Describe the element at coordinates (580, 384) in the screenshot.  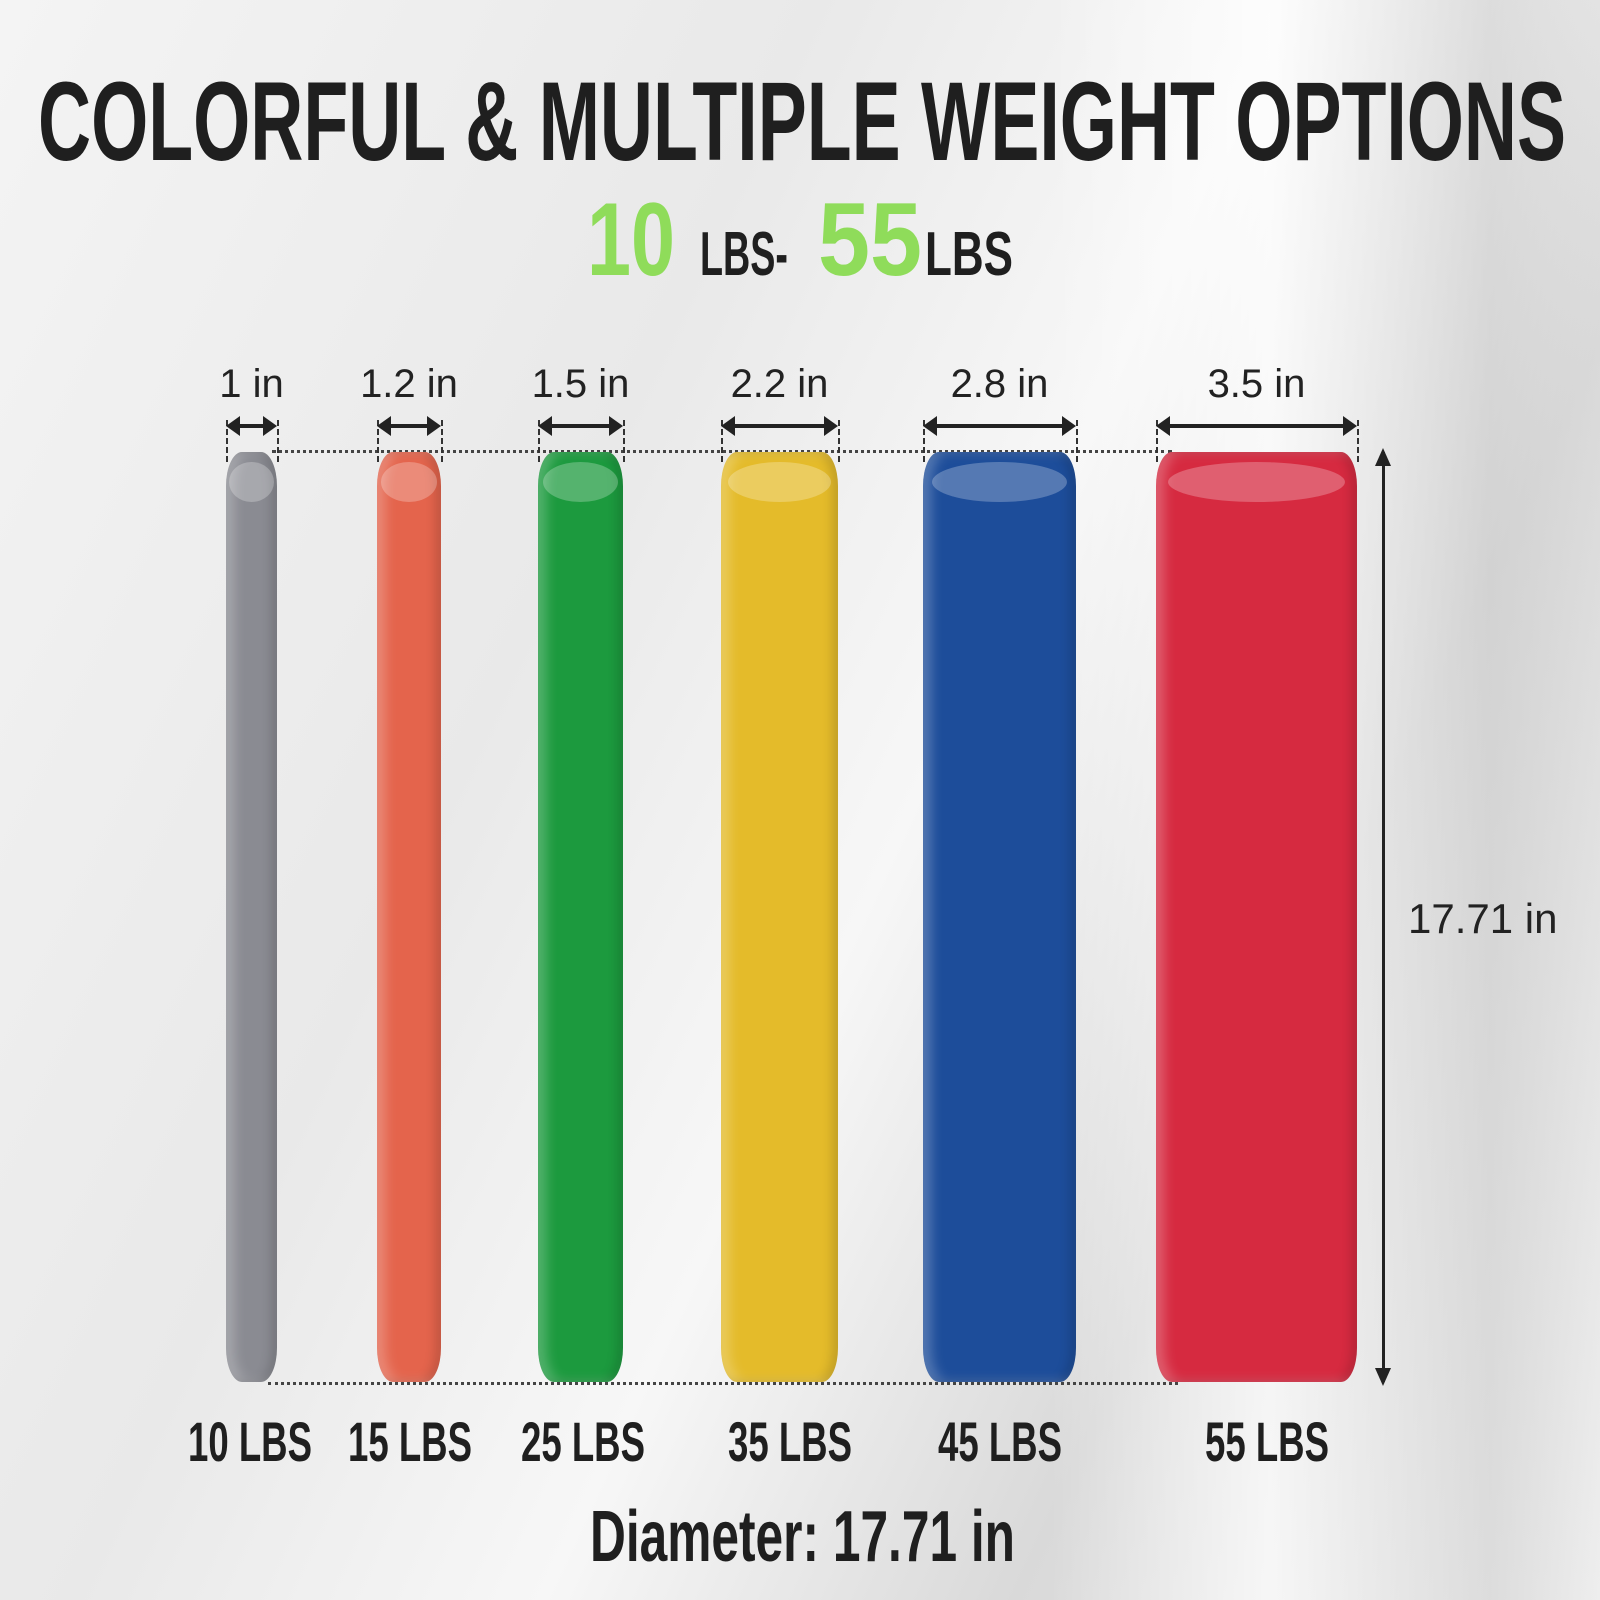
I see `thickness-label: 1.5 in` at that location.